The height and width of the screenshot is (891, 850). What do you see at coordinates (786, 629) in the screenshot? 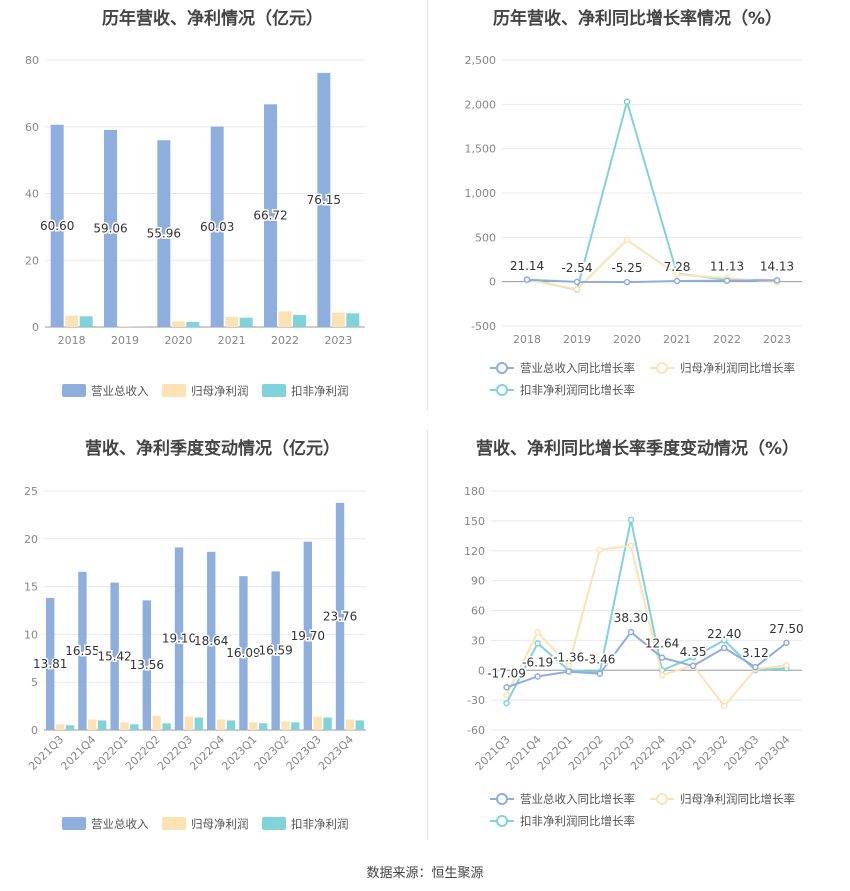
I see `data-label: 27.50` at bounding box center [786, 629].